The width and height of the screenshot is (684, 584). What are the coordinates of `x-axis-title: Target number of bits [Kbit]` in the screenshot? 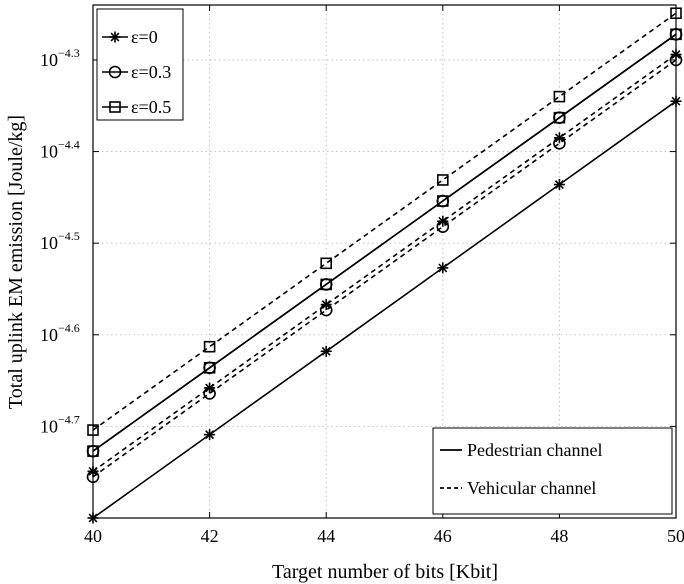 It's located at (385, 572).